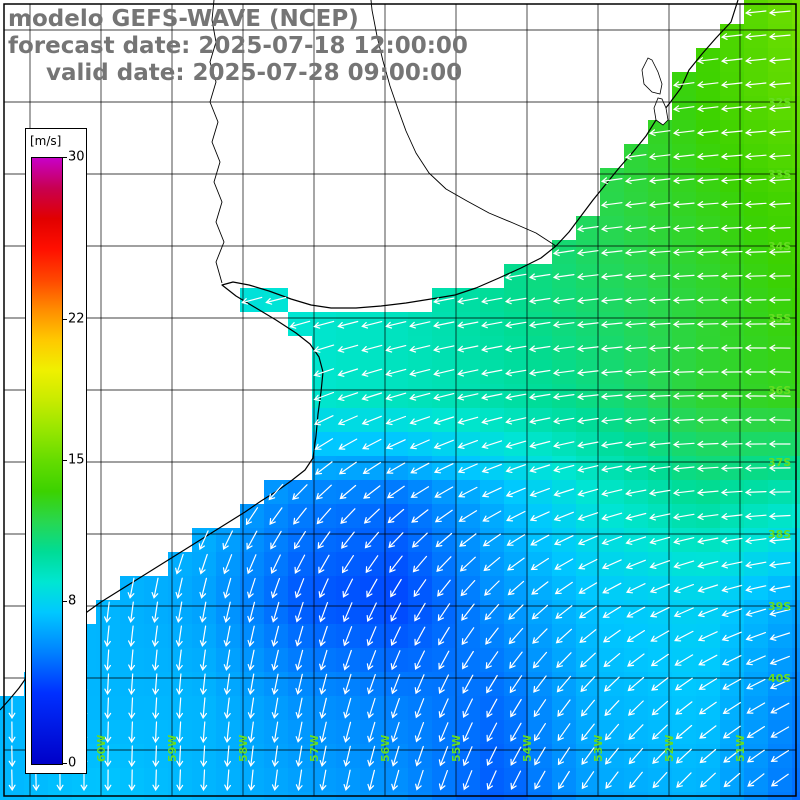 The image size is (800, 800). What do you see at coordinates (385, 748) in the screenshot?
I see `svg-text: 56W` at bounding box center [385, 748].